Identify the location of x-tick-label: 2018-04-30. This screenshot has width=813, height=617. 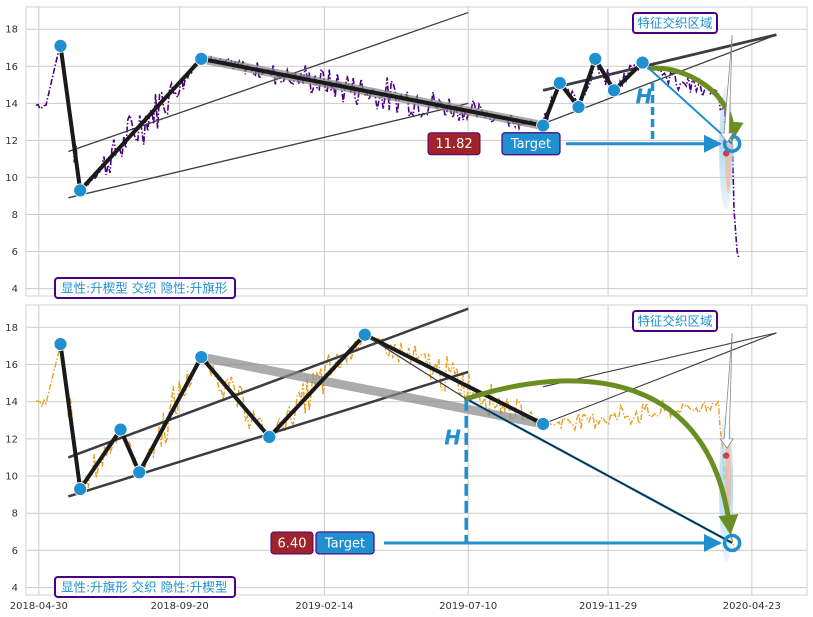
(39, 606).